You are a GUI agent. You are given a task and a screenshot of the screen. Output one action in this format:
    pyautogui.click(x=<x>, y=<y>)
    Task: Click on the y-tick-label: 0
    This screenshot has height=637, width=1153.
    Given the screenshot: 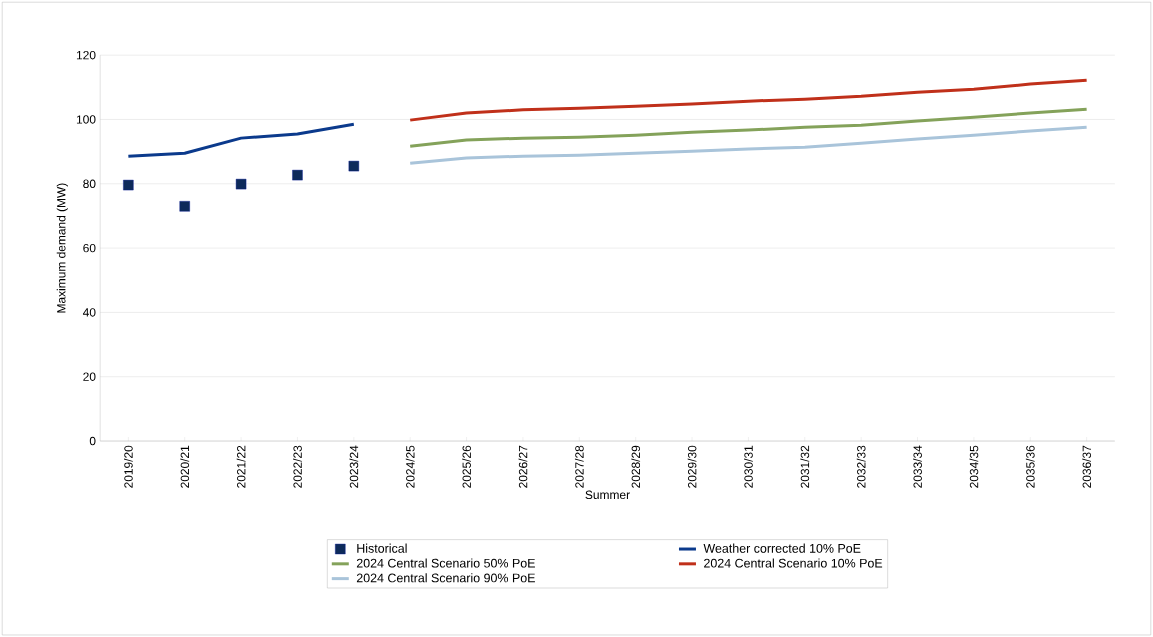 What is the action you would take?
    pyautogui.click(x=92, y=441)
    